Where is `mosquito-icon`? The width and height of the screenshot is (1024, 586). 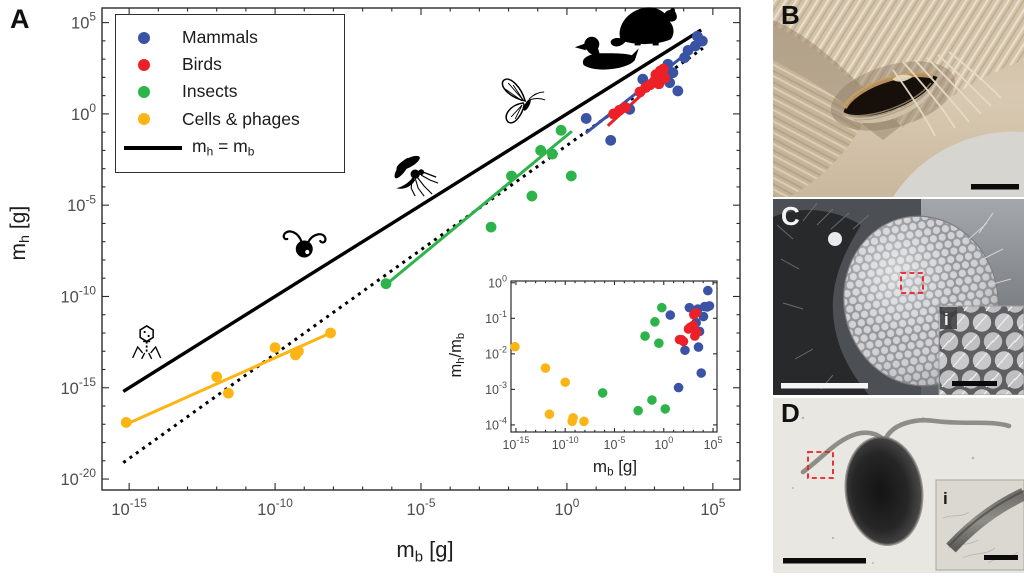
mosquito-icon is located at coordinates (416, 176).